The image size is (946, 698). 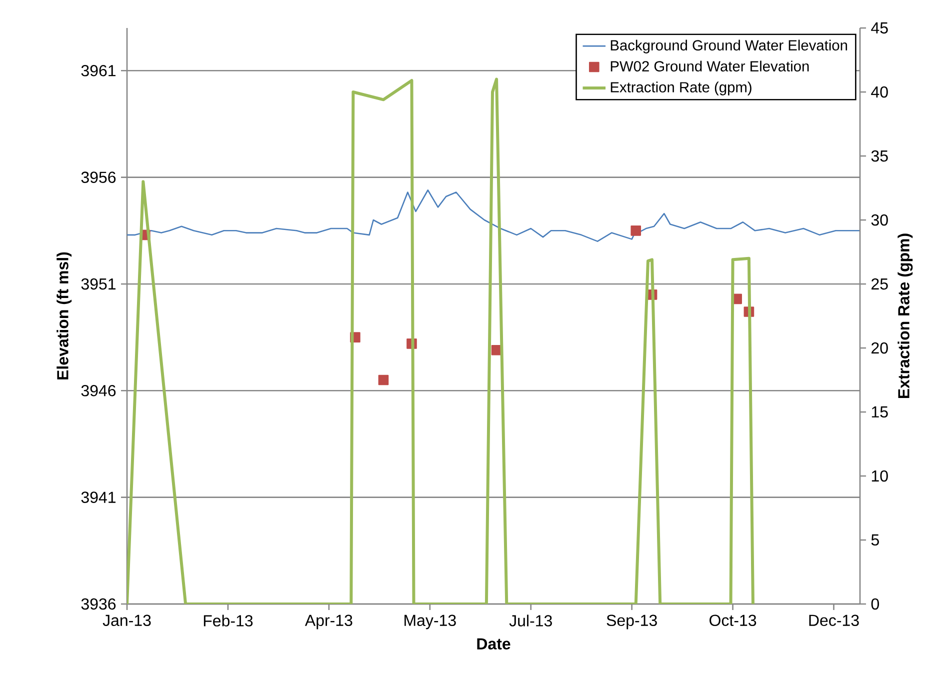 I want to click on y2-tick-label: 30, so click(x=879, y=220).